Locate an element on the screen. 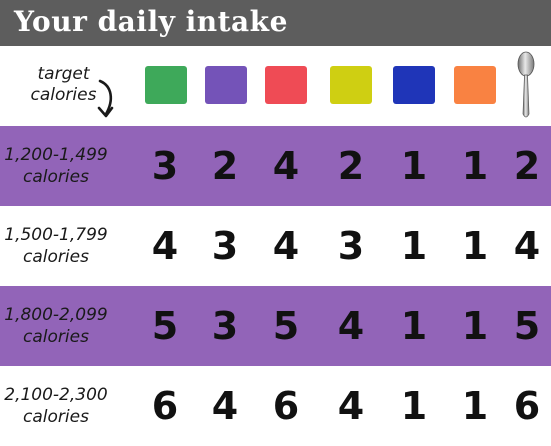  row-label: 1,200-1,499 calories is located at coordinates (56, 166).